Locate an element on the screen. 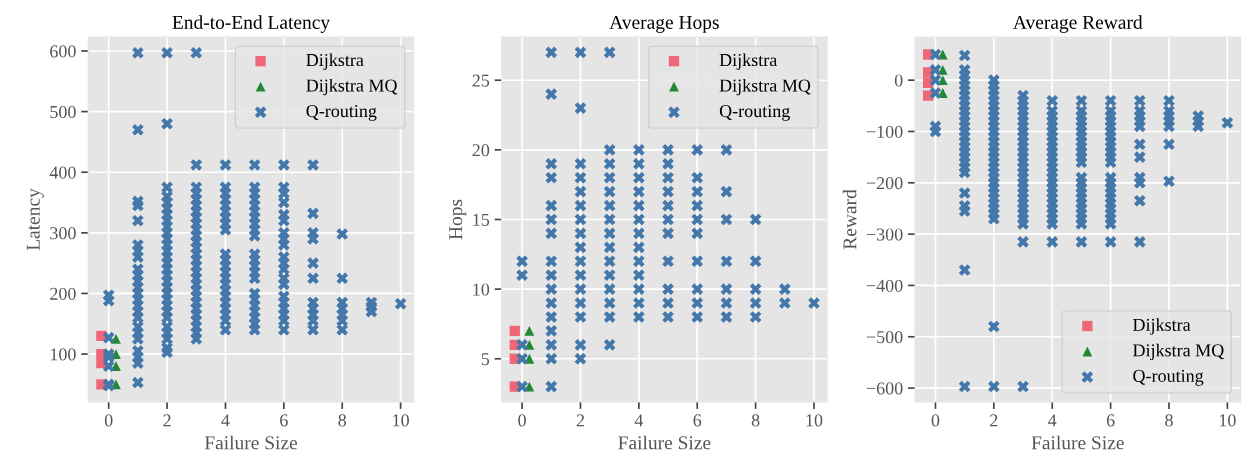 The image size is (1243, 469). chart-title: End-to-End Latency is located at coordinates (251, 24).